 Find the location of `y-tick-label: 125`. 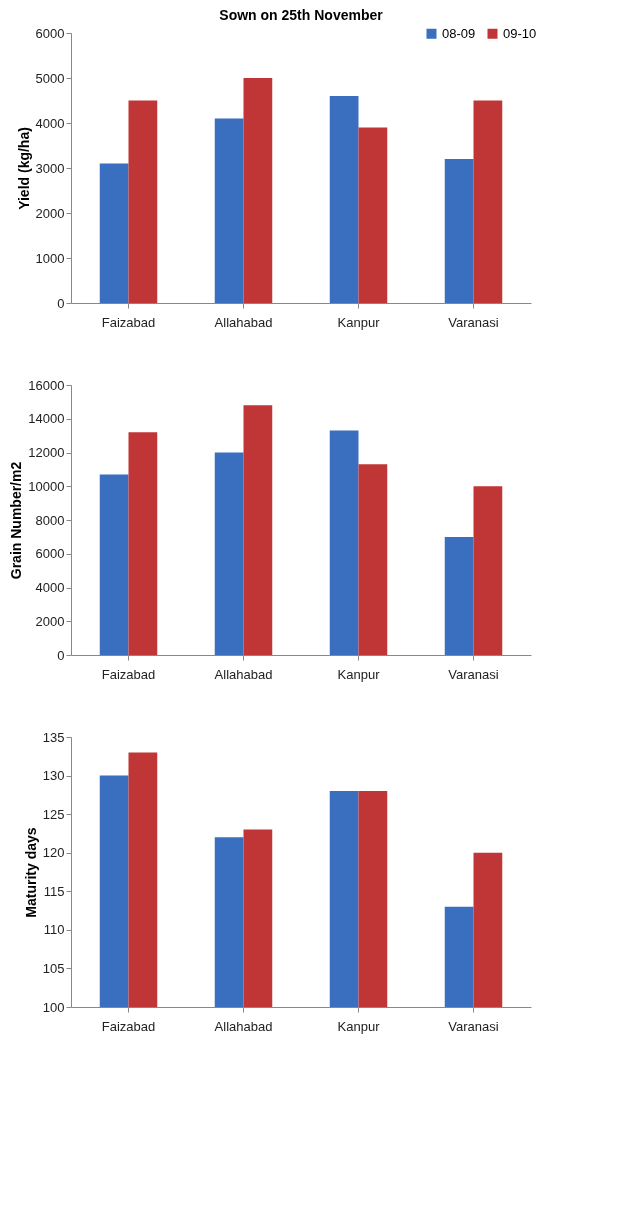

y-tick-label: 125 is located at coordinates (53, 814).